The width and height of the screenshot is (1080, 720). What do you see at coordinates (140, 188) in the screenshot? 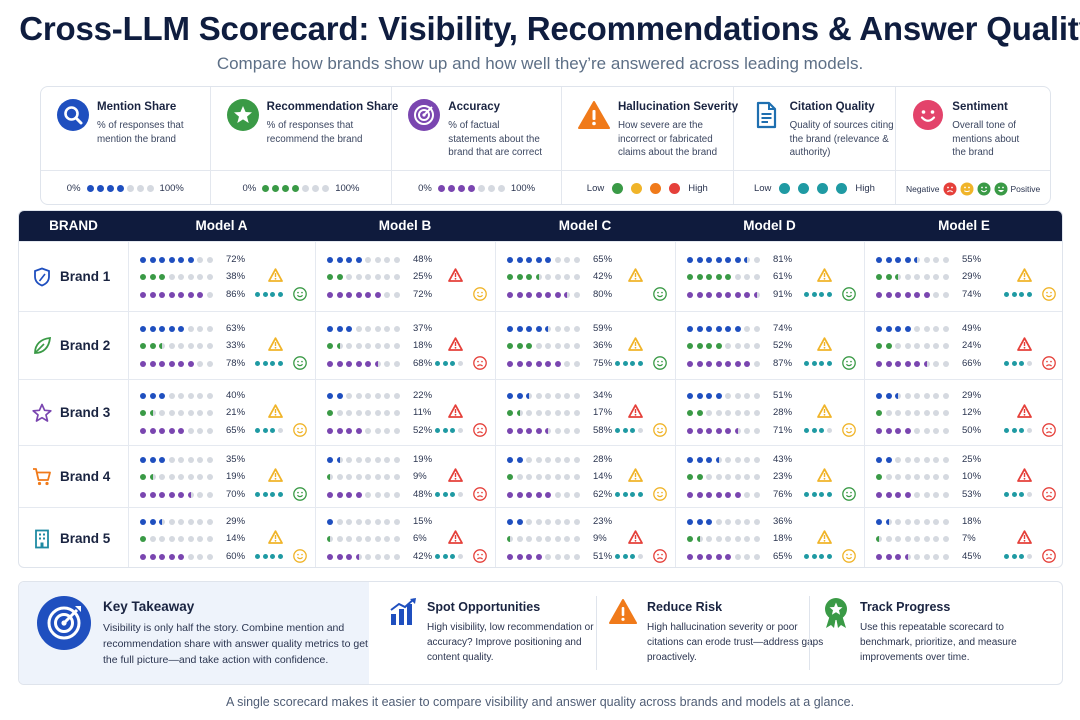
I see `scale-dot` at bounding box center [140, 188].